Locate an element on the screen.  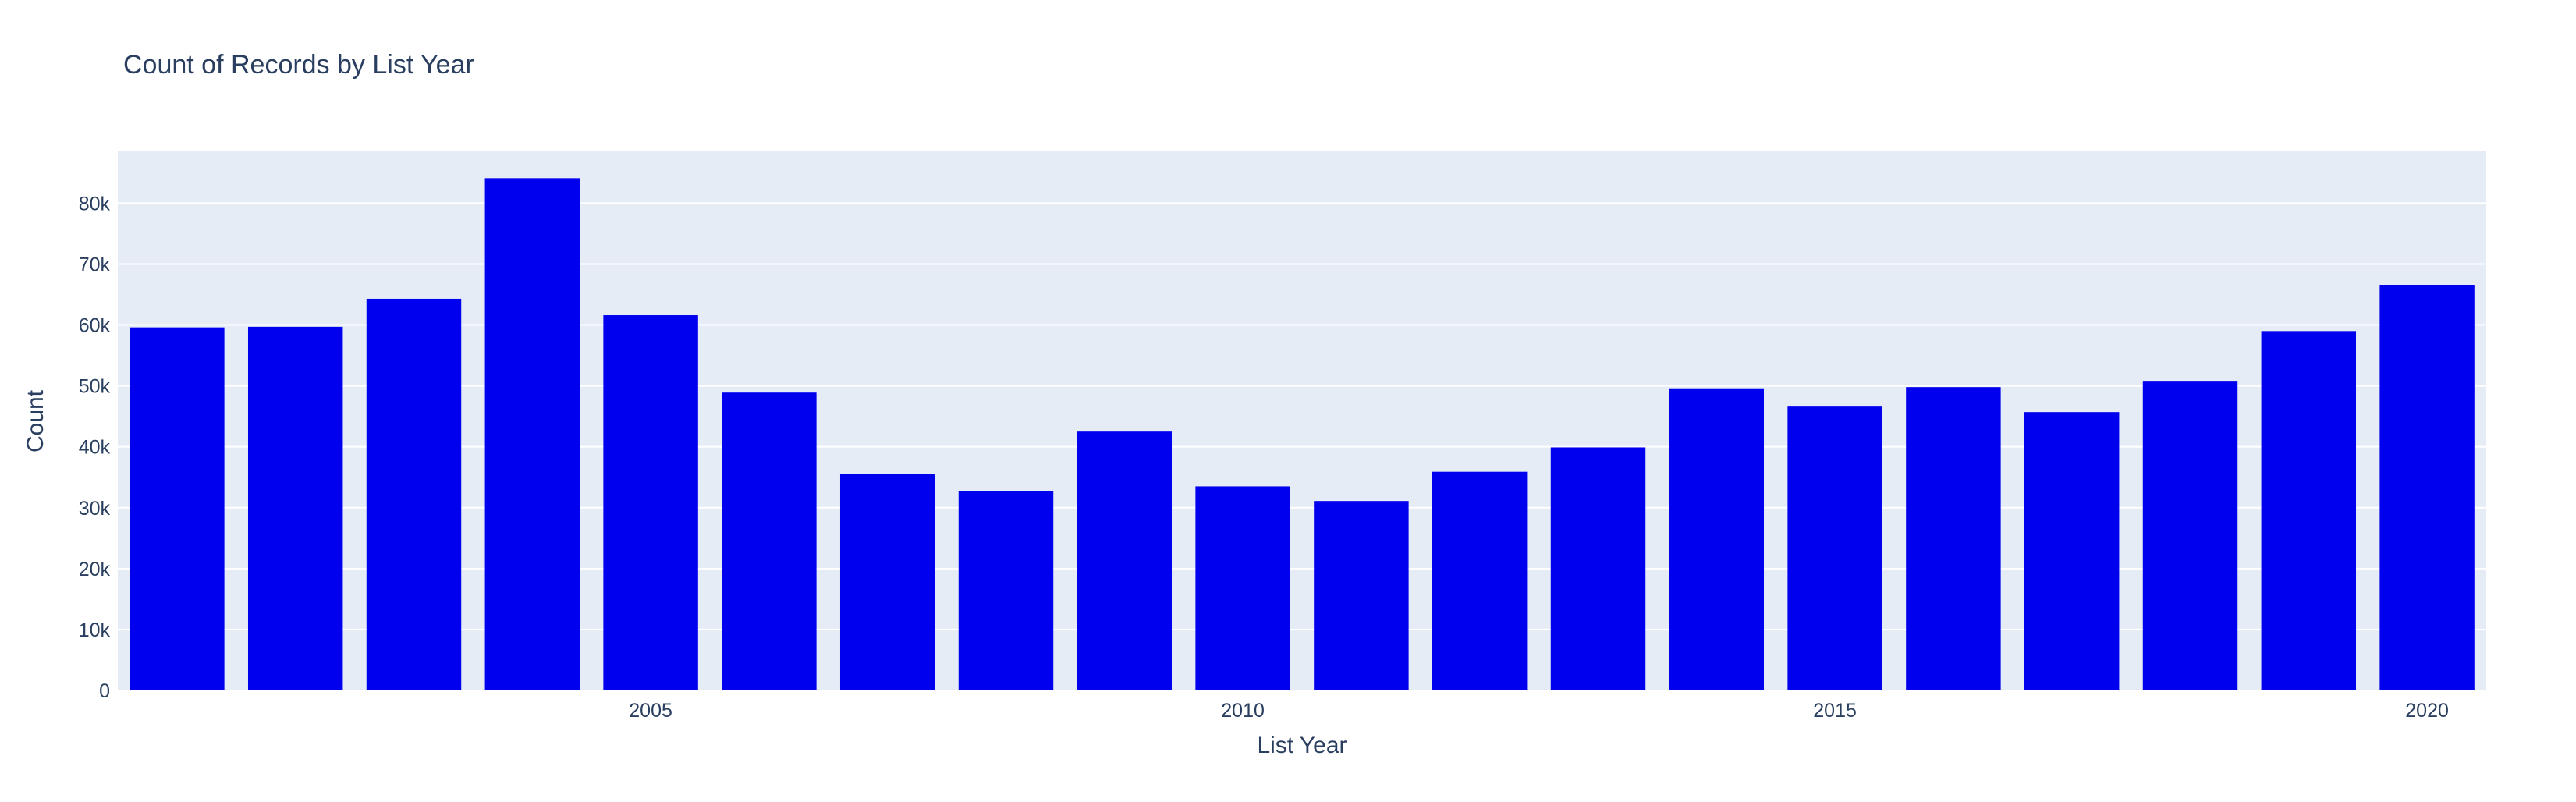
y-tick-label: 80k is located at coordinates (95, 204).